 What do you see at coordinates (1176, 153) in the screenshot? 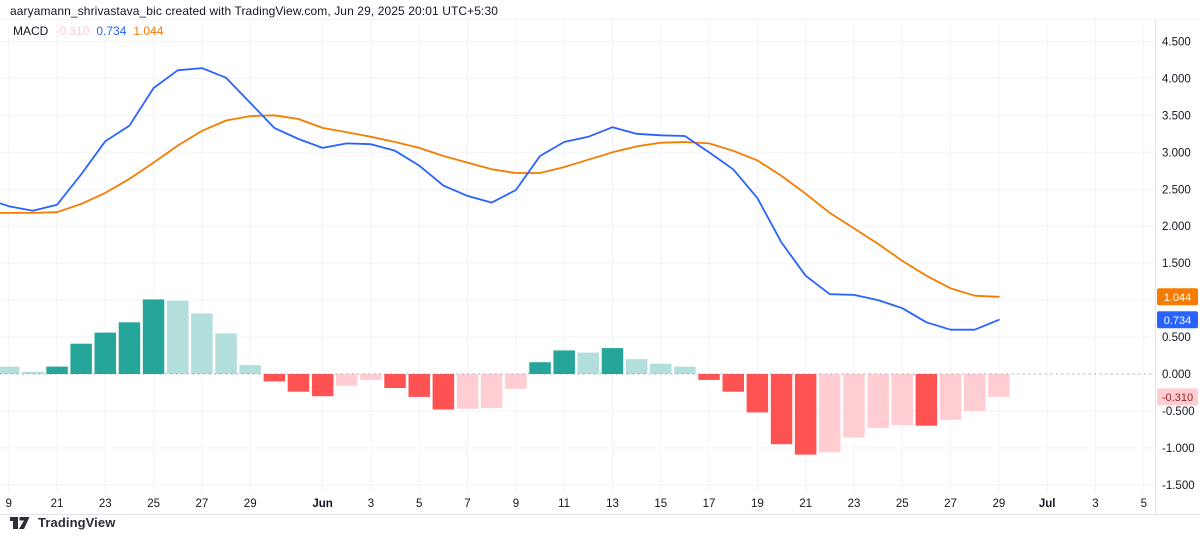
I see `price-tick-label: 3.000` at bounding box center [1176, 153].